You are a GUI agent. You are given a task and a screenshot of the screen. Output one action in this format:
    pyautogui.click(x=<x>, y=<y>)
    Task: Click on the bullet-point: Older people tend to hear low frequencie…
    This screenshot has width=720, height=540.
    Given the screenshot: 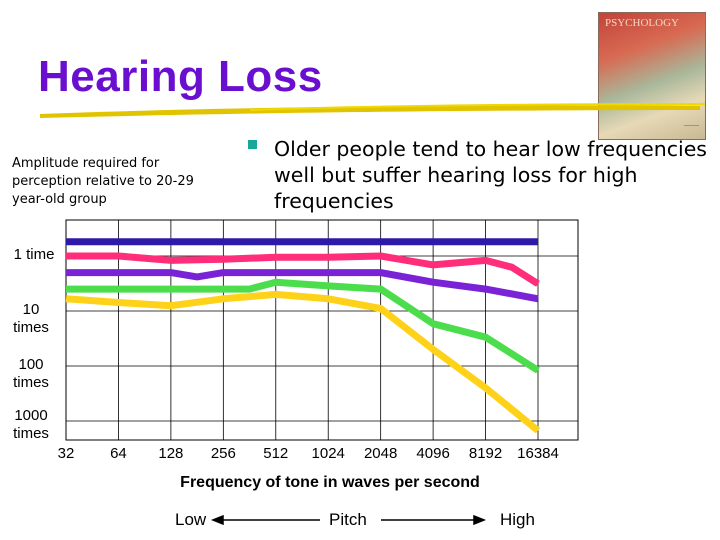 What is the action you would take?
    pyautogui.click(x=479, y=175)
    